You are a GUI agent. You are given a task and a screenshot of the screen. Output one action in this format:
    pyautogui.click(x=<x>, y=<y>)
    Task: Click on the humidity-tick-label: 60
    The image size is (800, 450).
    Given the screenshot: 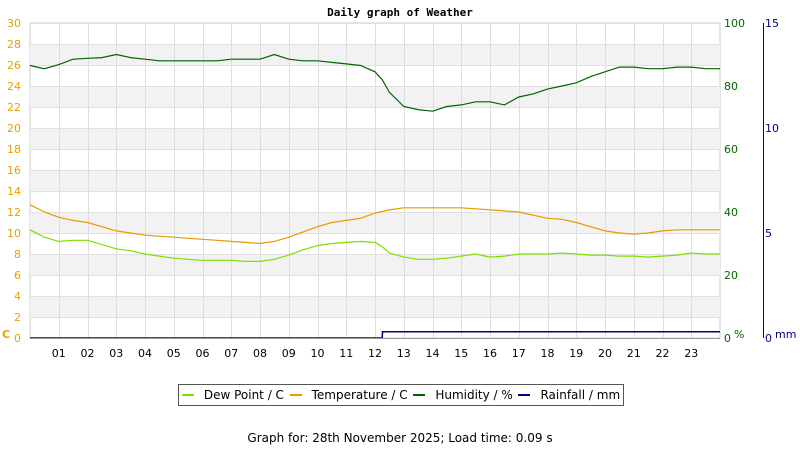 What is the action you would take?
    pyautogui.click(x=731, y=149)
    